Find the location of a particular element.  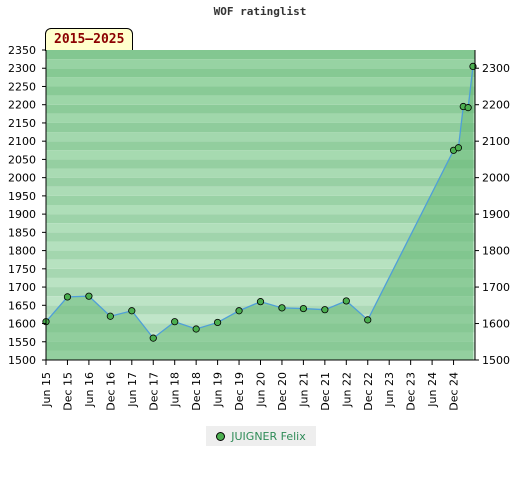

x-tick-label: Jun 18 is located at coordinates (175, 390).